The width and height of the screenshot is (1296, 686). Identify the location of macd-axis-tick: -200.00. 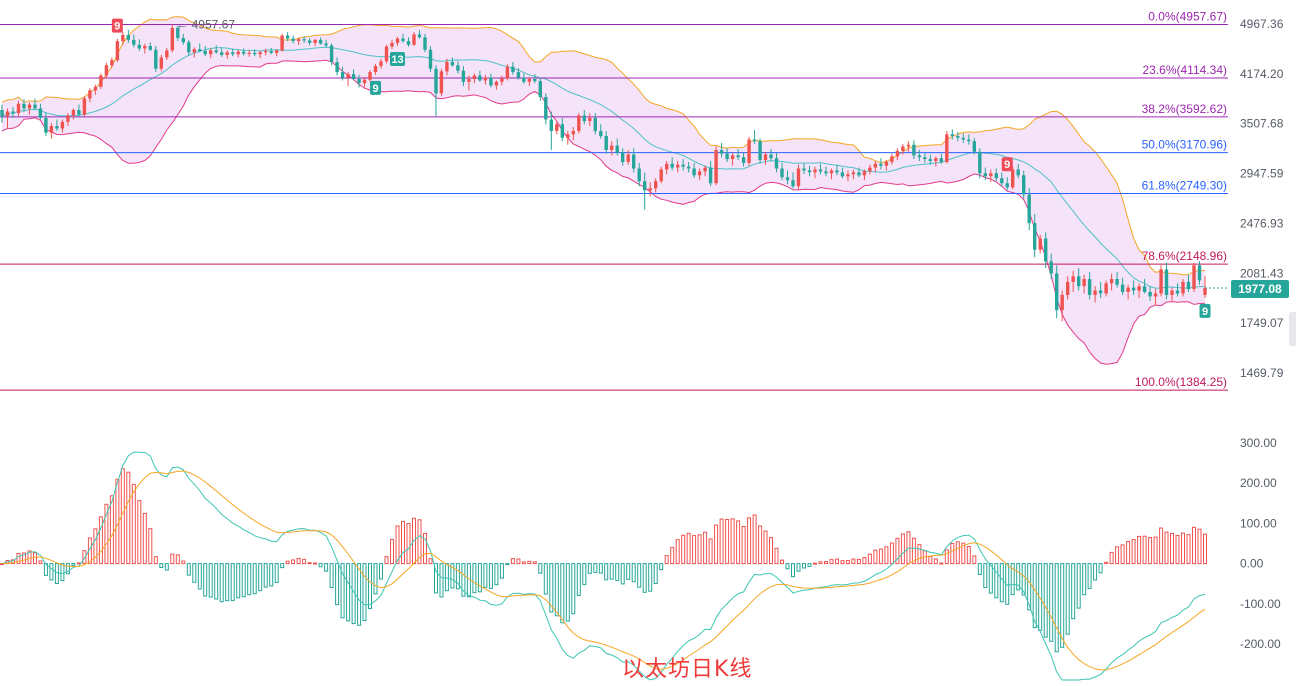
(1260, 644).